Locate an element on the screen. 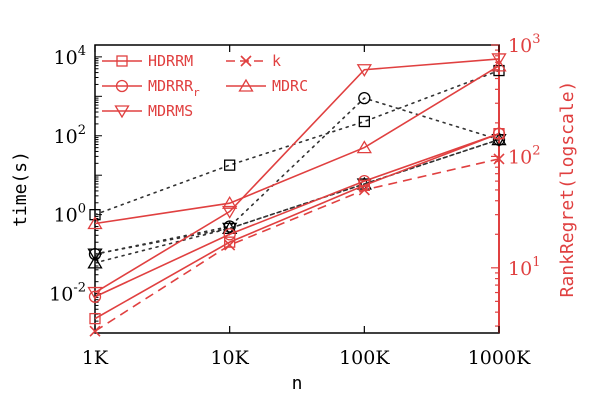 The image size is (590, 401). y-left-tick-label: 10² is located at coordinates (70, 135).